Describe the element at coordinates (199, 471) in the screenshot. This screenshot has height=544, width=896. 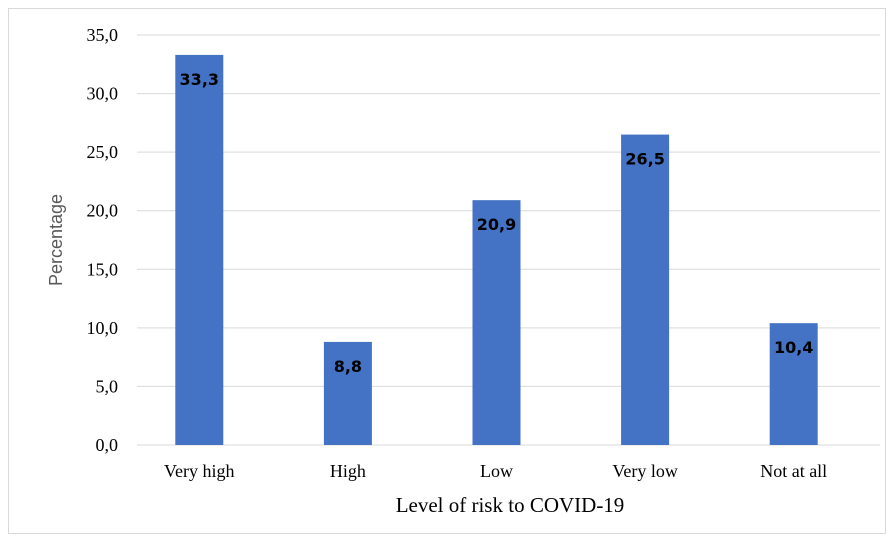
I see `x-tick-label: Very high` at that location.